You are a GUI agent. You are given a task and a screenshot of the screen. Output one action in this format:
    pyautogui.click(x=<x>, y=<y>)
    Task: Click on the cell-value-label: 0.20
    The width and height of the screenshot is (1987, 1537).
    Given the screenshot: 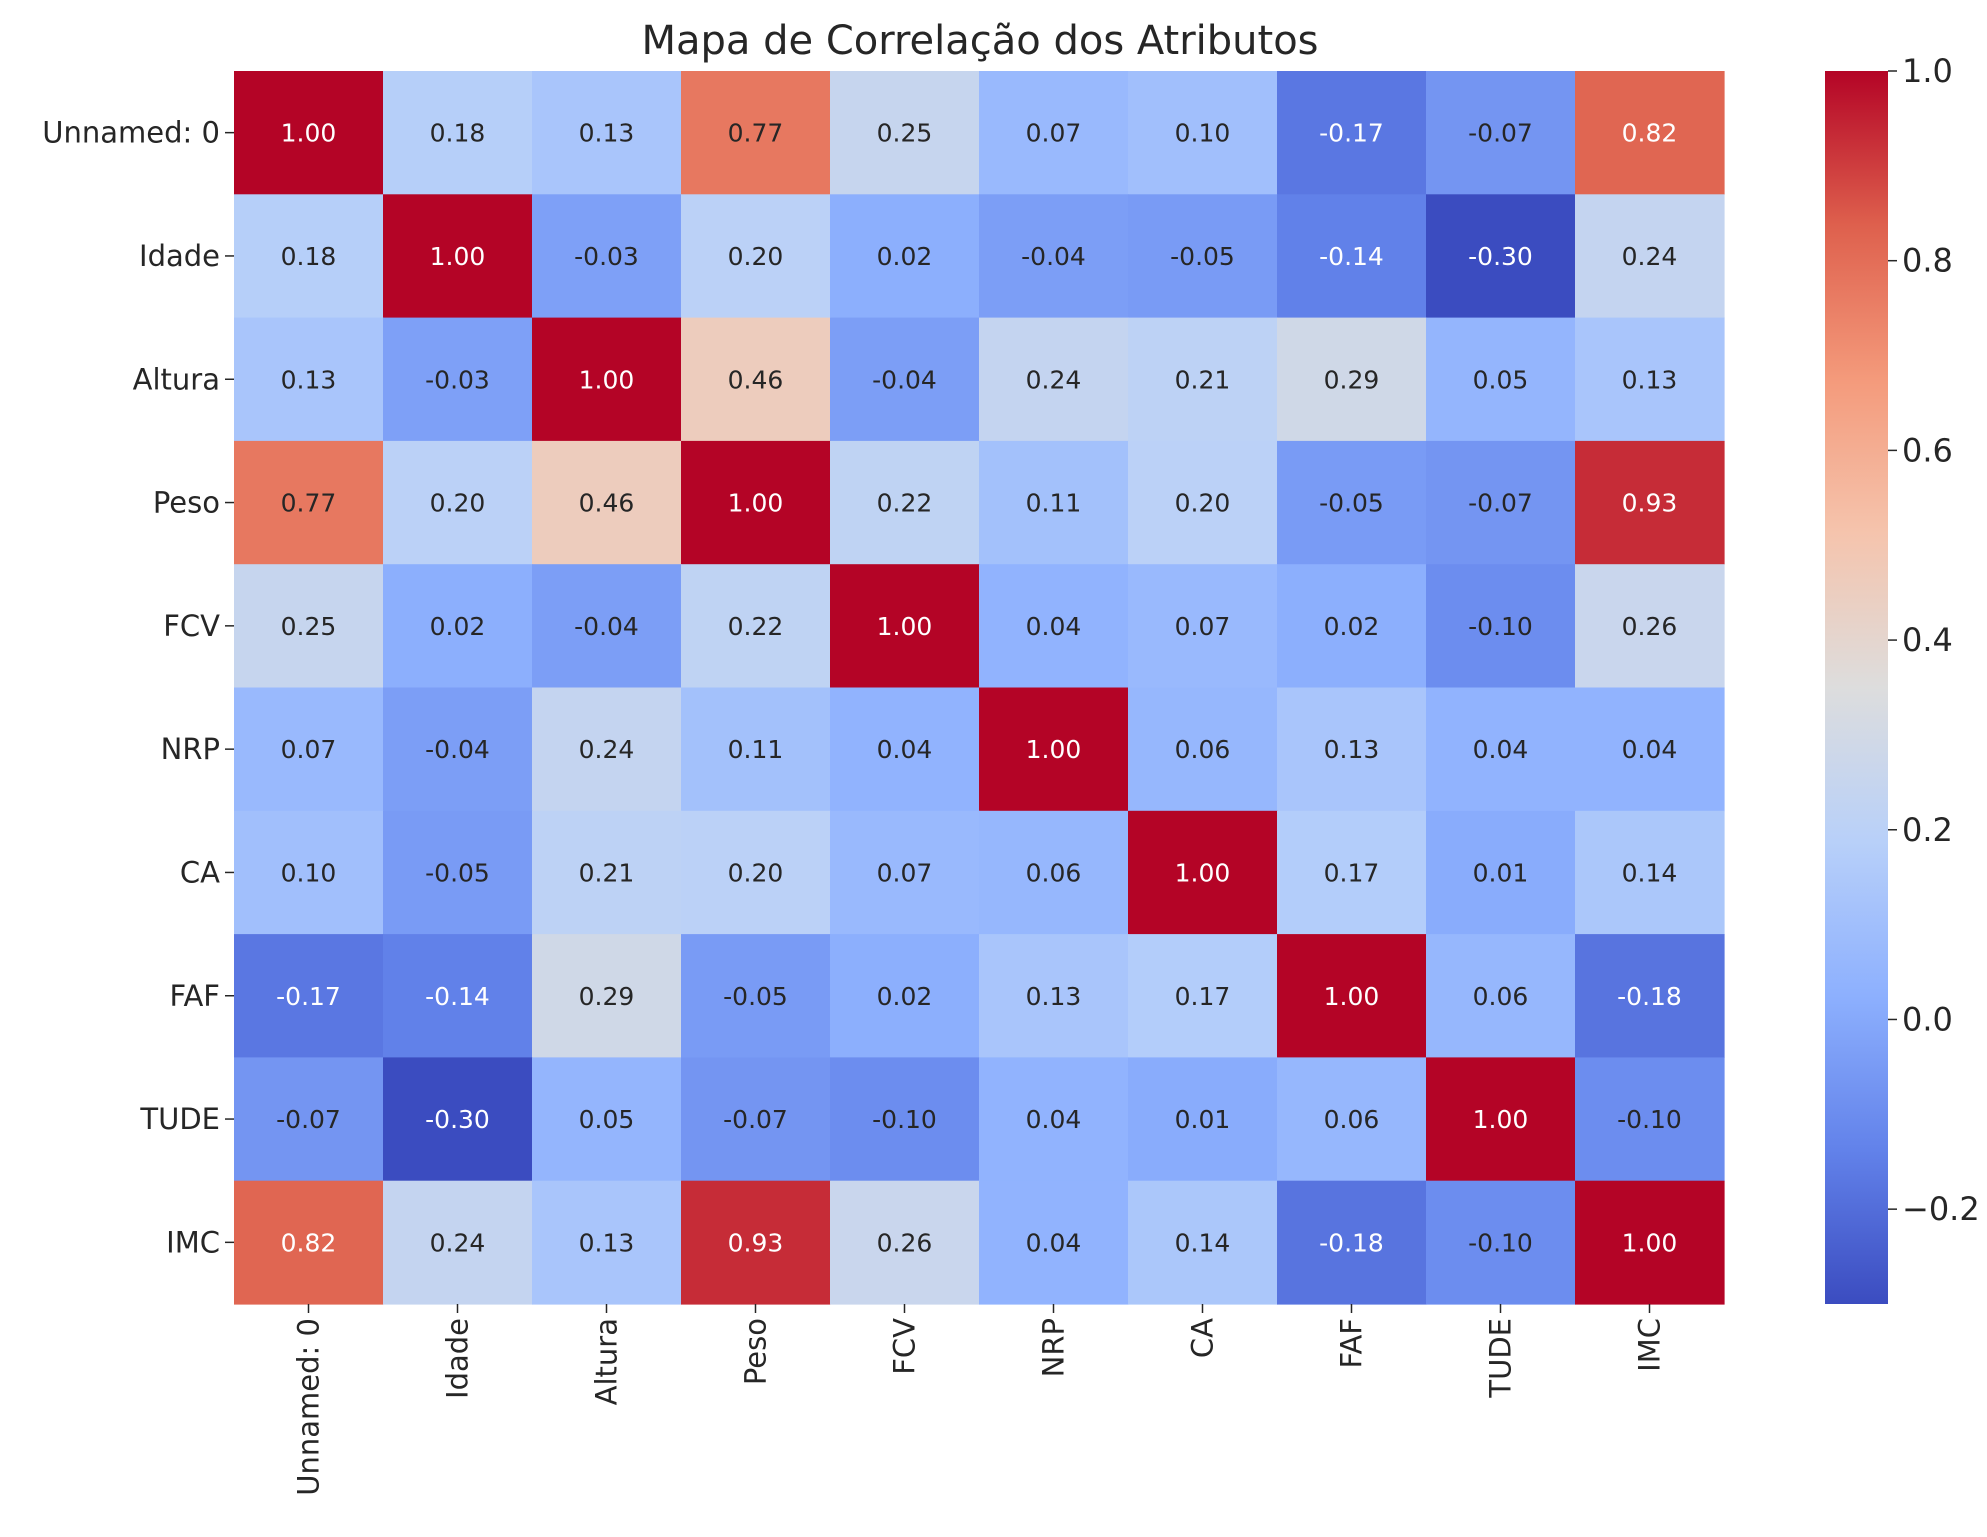 What is the action you would take?
    pyautogui.click(x=756, y=256)
    